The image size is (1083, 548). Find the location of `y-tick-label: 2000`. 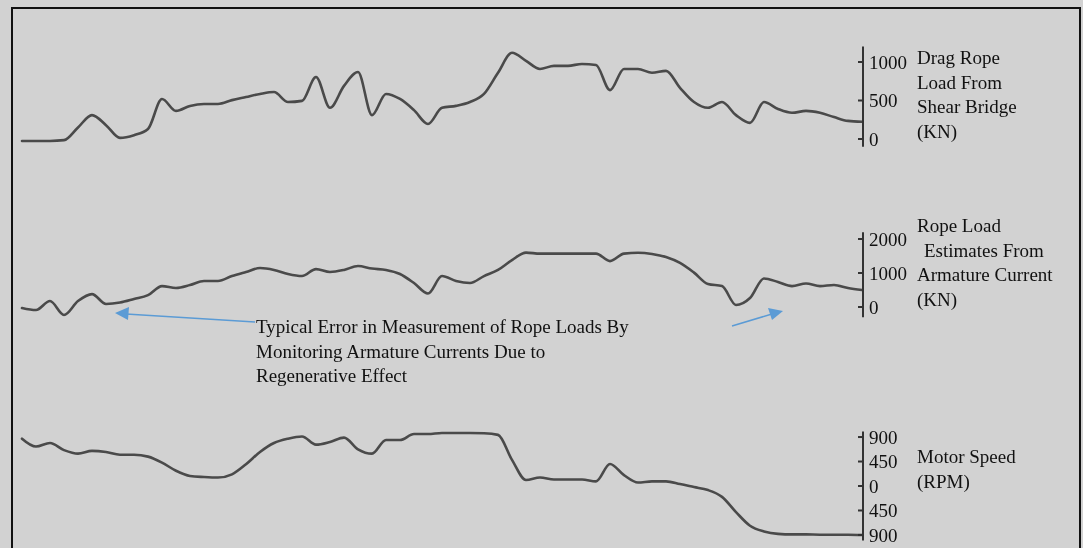

y-tick-label: 2000 is located at coordinates (888, 239).